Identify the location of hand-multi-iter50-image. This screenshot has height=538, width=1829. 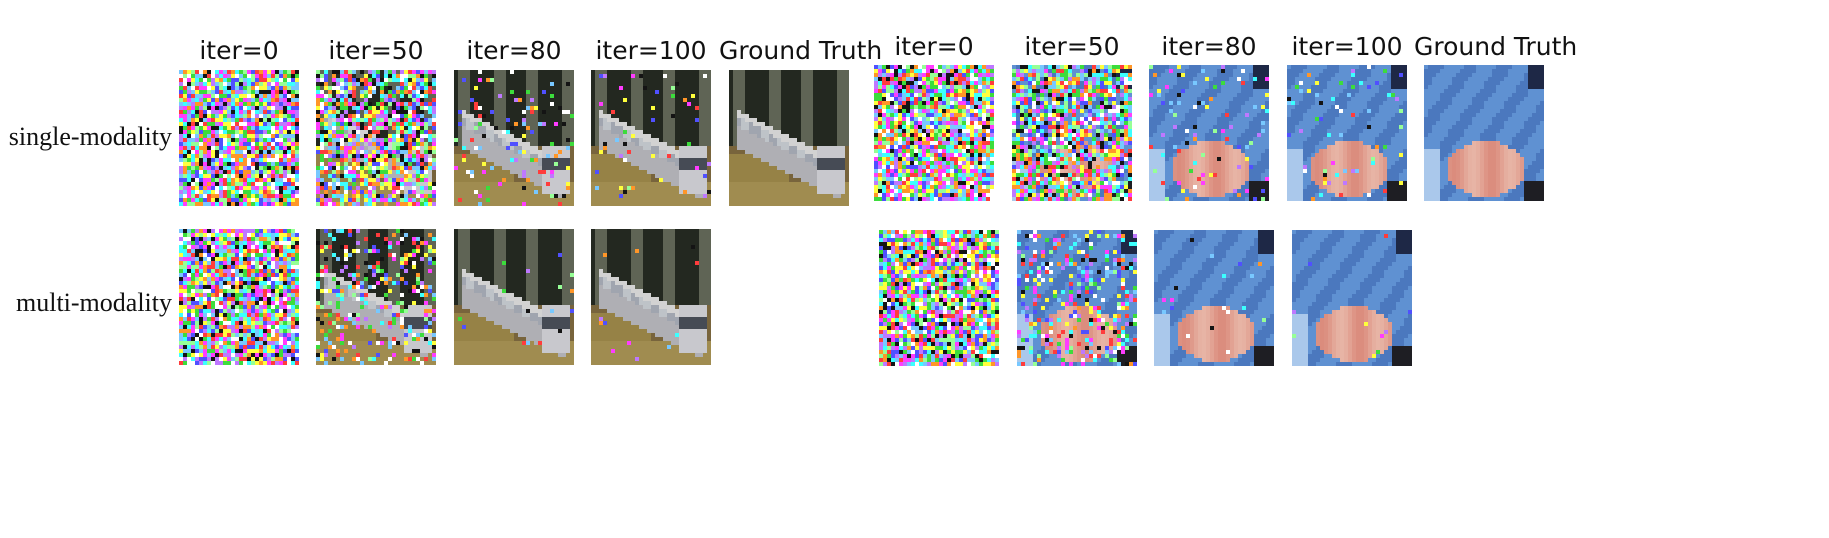
(1077, 298).